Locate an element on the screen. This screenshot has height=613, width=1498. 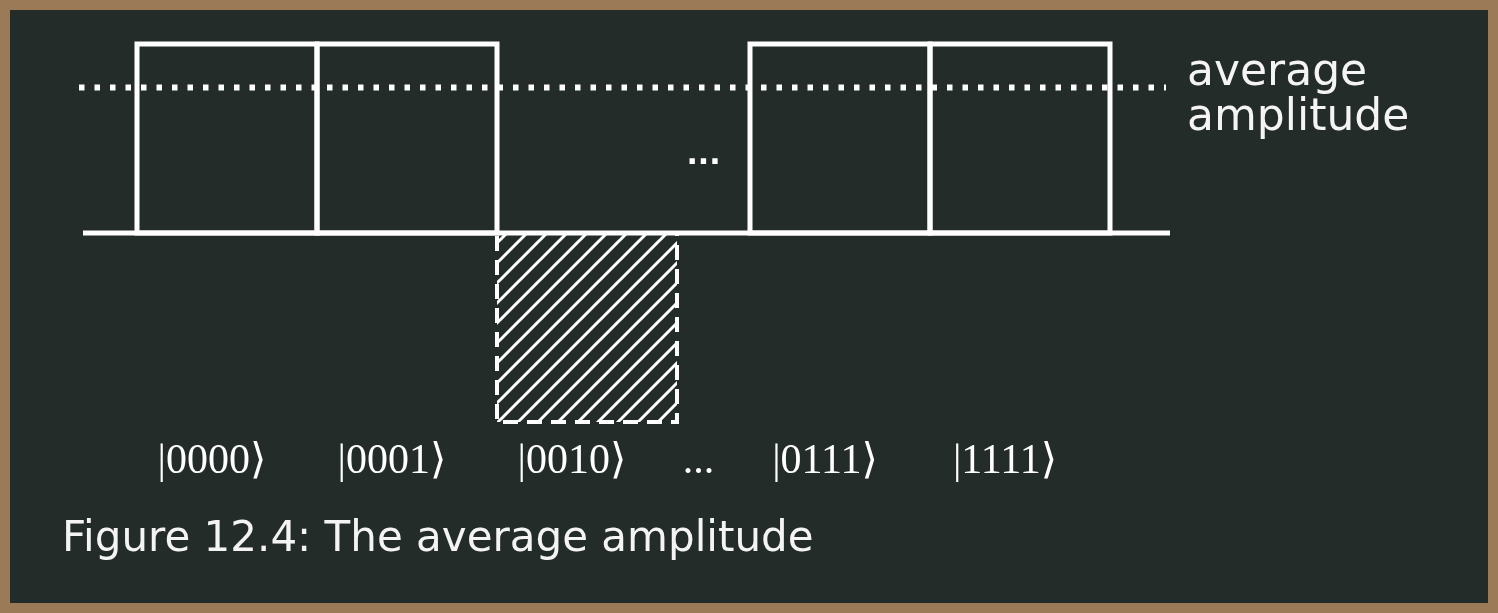
x-tick-label: |0001⟩ is located at coordinates (392, 459).